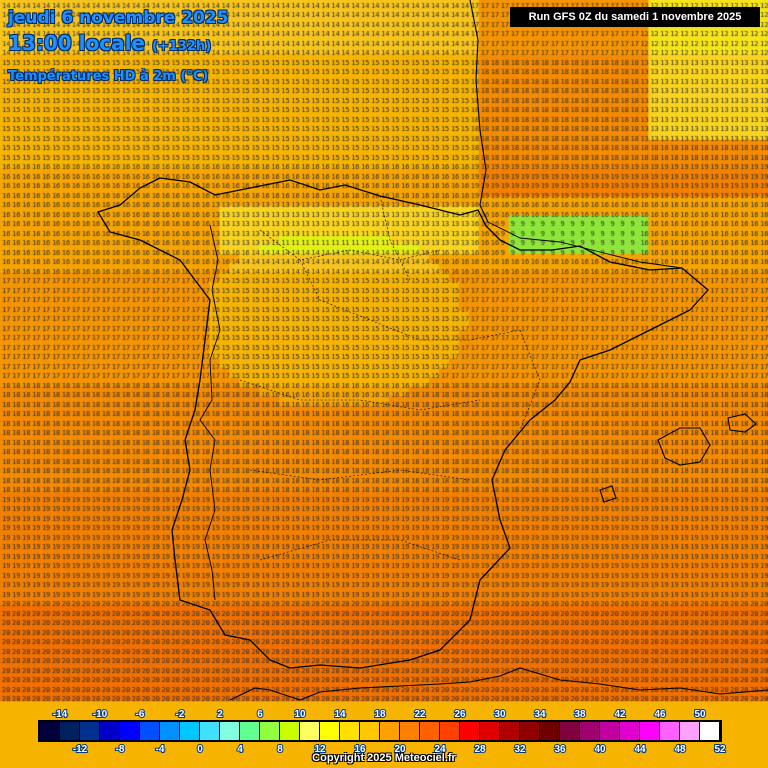 This screenshot has width=768, height=768. I want to click on legend-label-top: 14, so click(340, 714).